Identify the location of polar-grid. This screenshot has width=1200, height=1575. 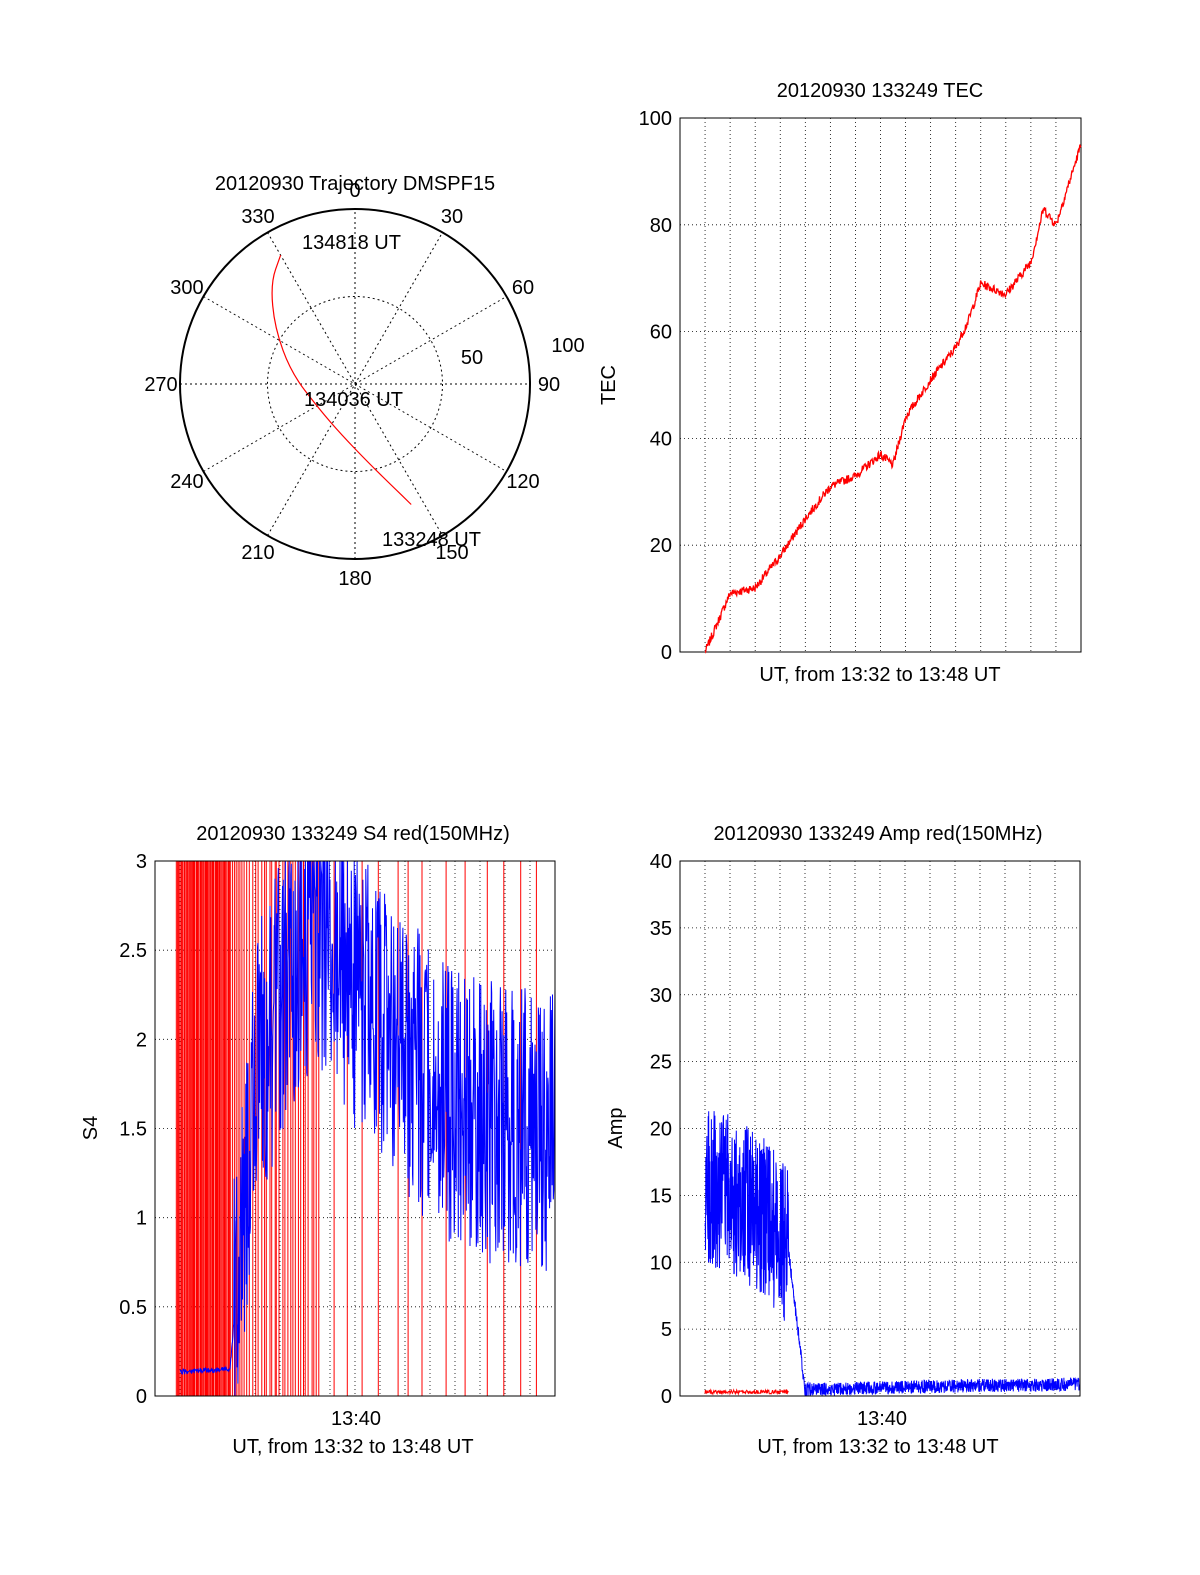
(355, 384).